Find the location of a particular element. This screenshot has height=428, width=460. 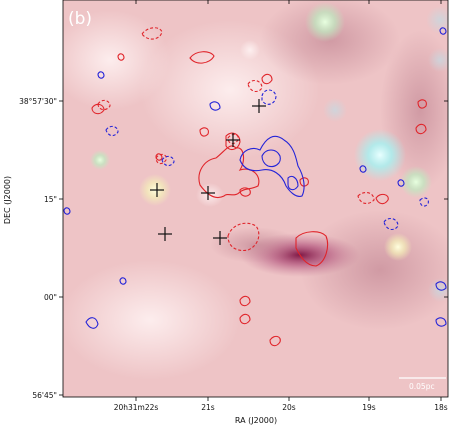

red-contour-blob is located at coordinates (312, 249).